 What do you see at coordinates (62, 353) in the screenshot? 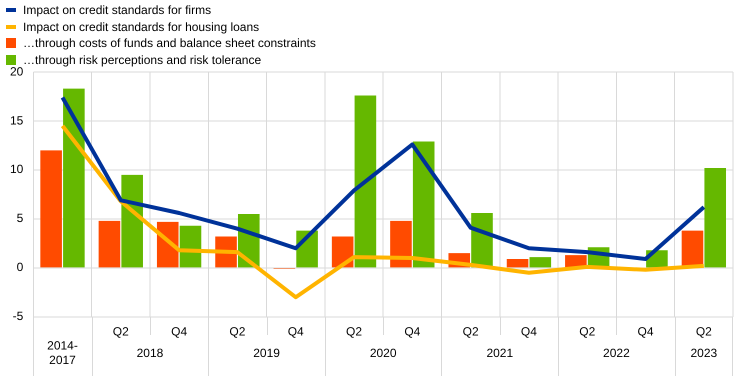
I see `x-tick-label: 2014-2017` at bounding box center [62, 353].